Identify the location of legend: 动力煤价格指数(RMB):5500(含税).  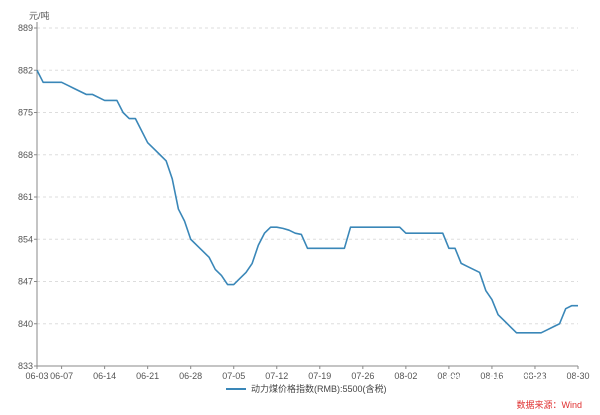
(306, 388).